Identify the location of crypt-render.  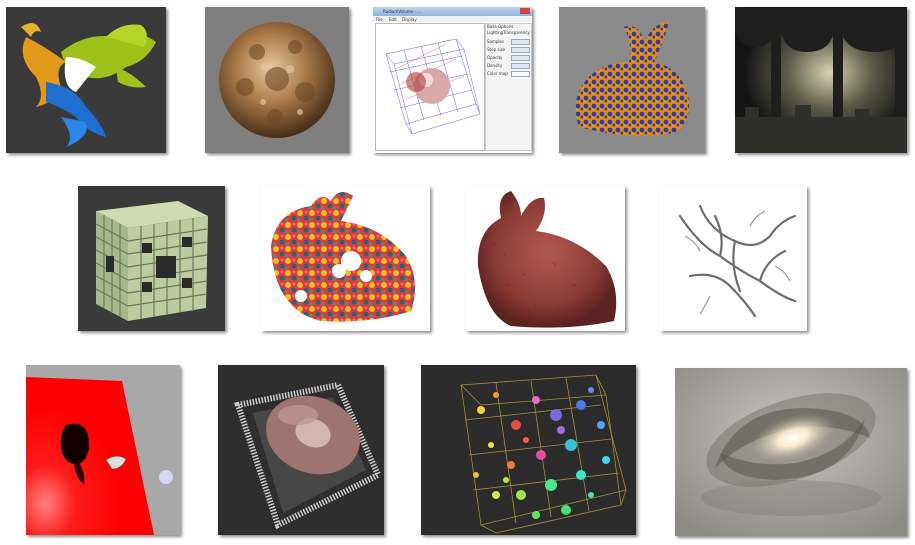
(821, 80).